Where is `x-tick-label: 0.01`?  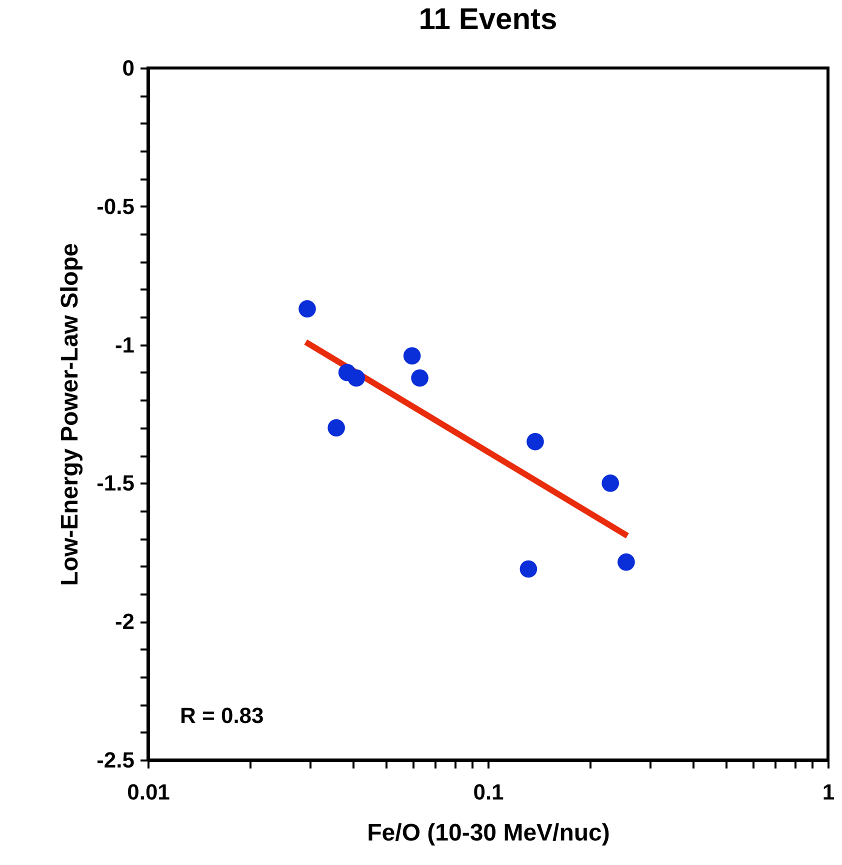 x-tick-label: 0.01 is located at coordinates (148, 792).